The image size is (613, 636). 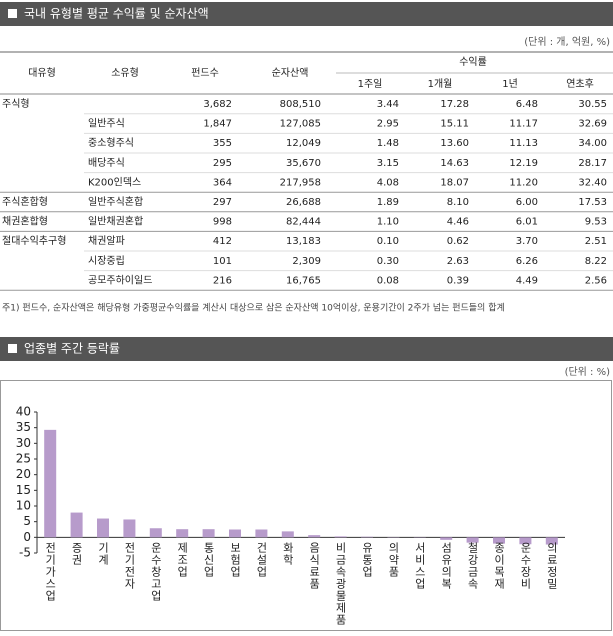 I want to click on y-tick-label: 5, so click(x=27, y=521).